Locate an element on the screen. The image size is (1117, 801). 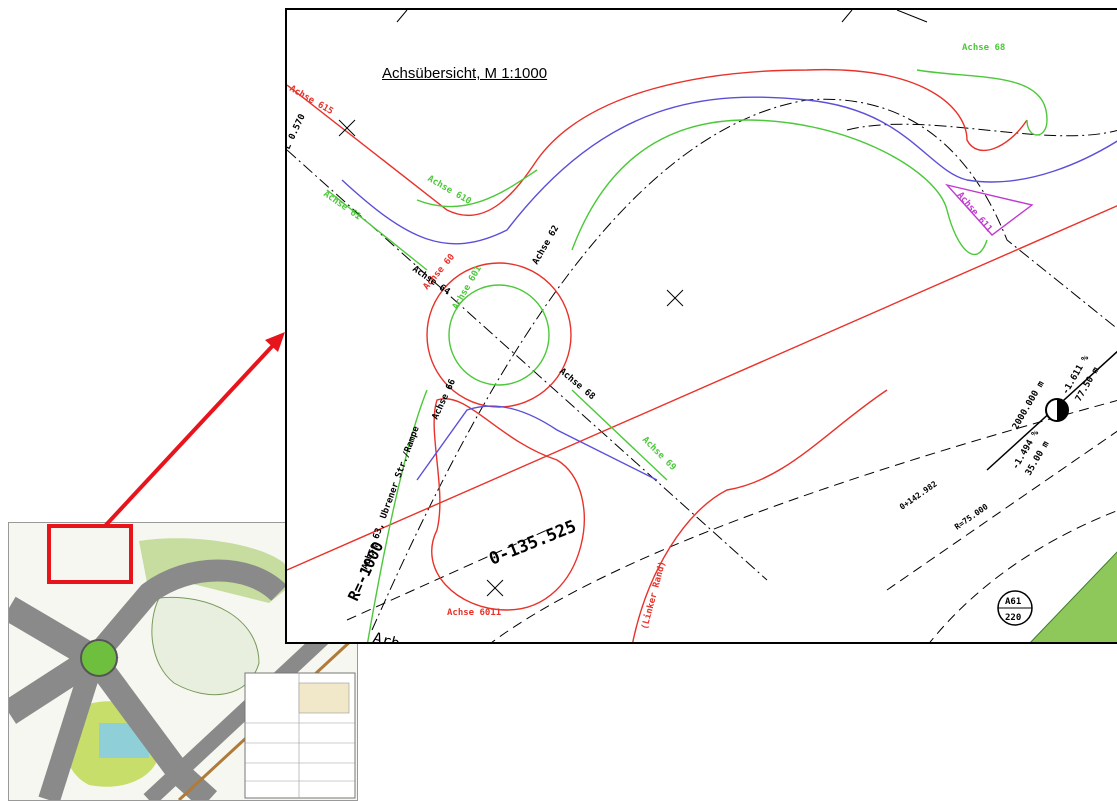
label-achse-69: Achse 69 is located at coordinates (659, 454).